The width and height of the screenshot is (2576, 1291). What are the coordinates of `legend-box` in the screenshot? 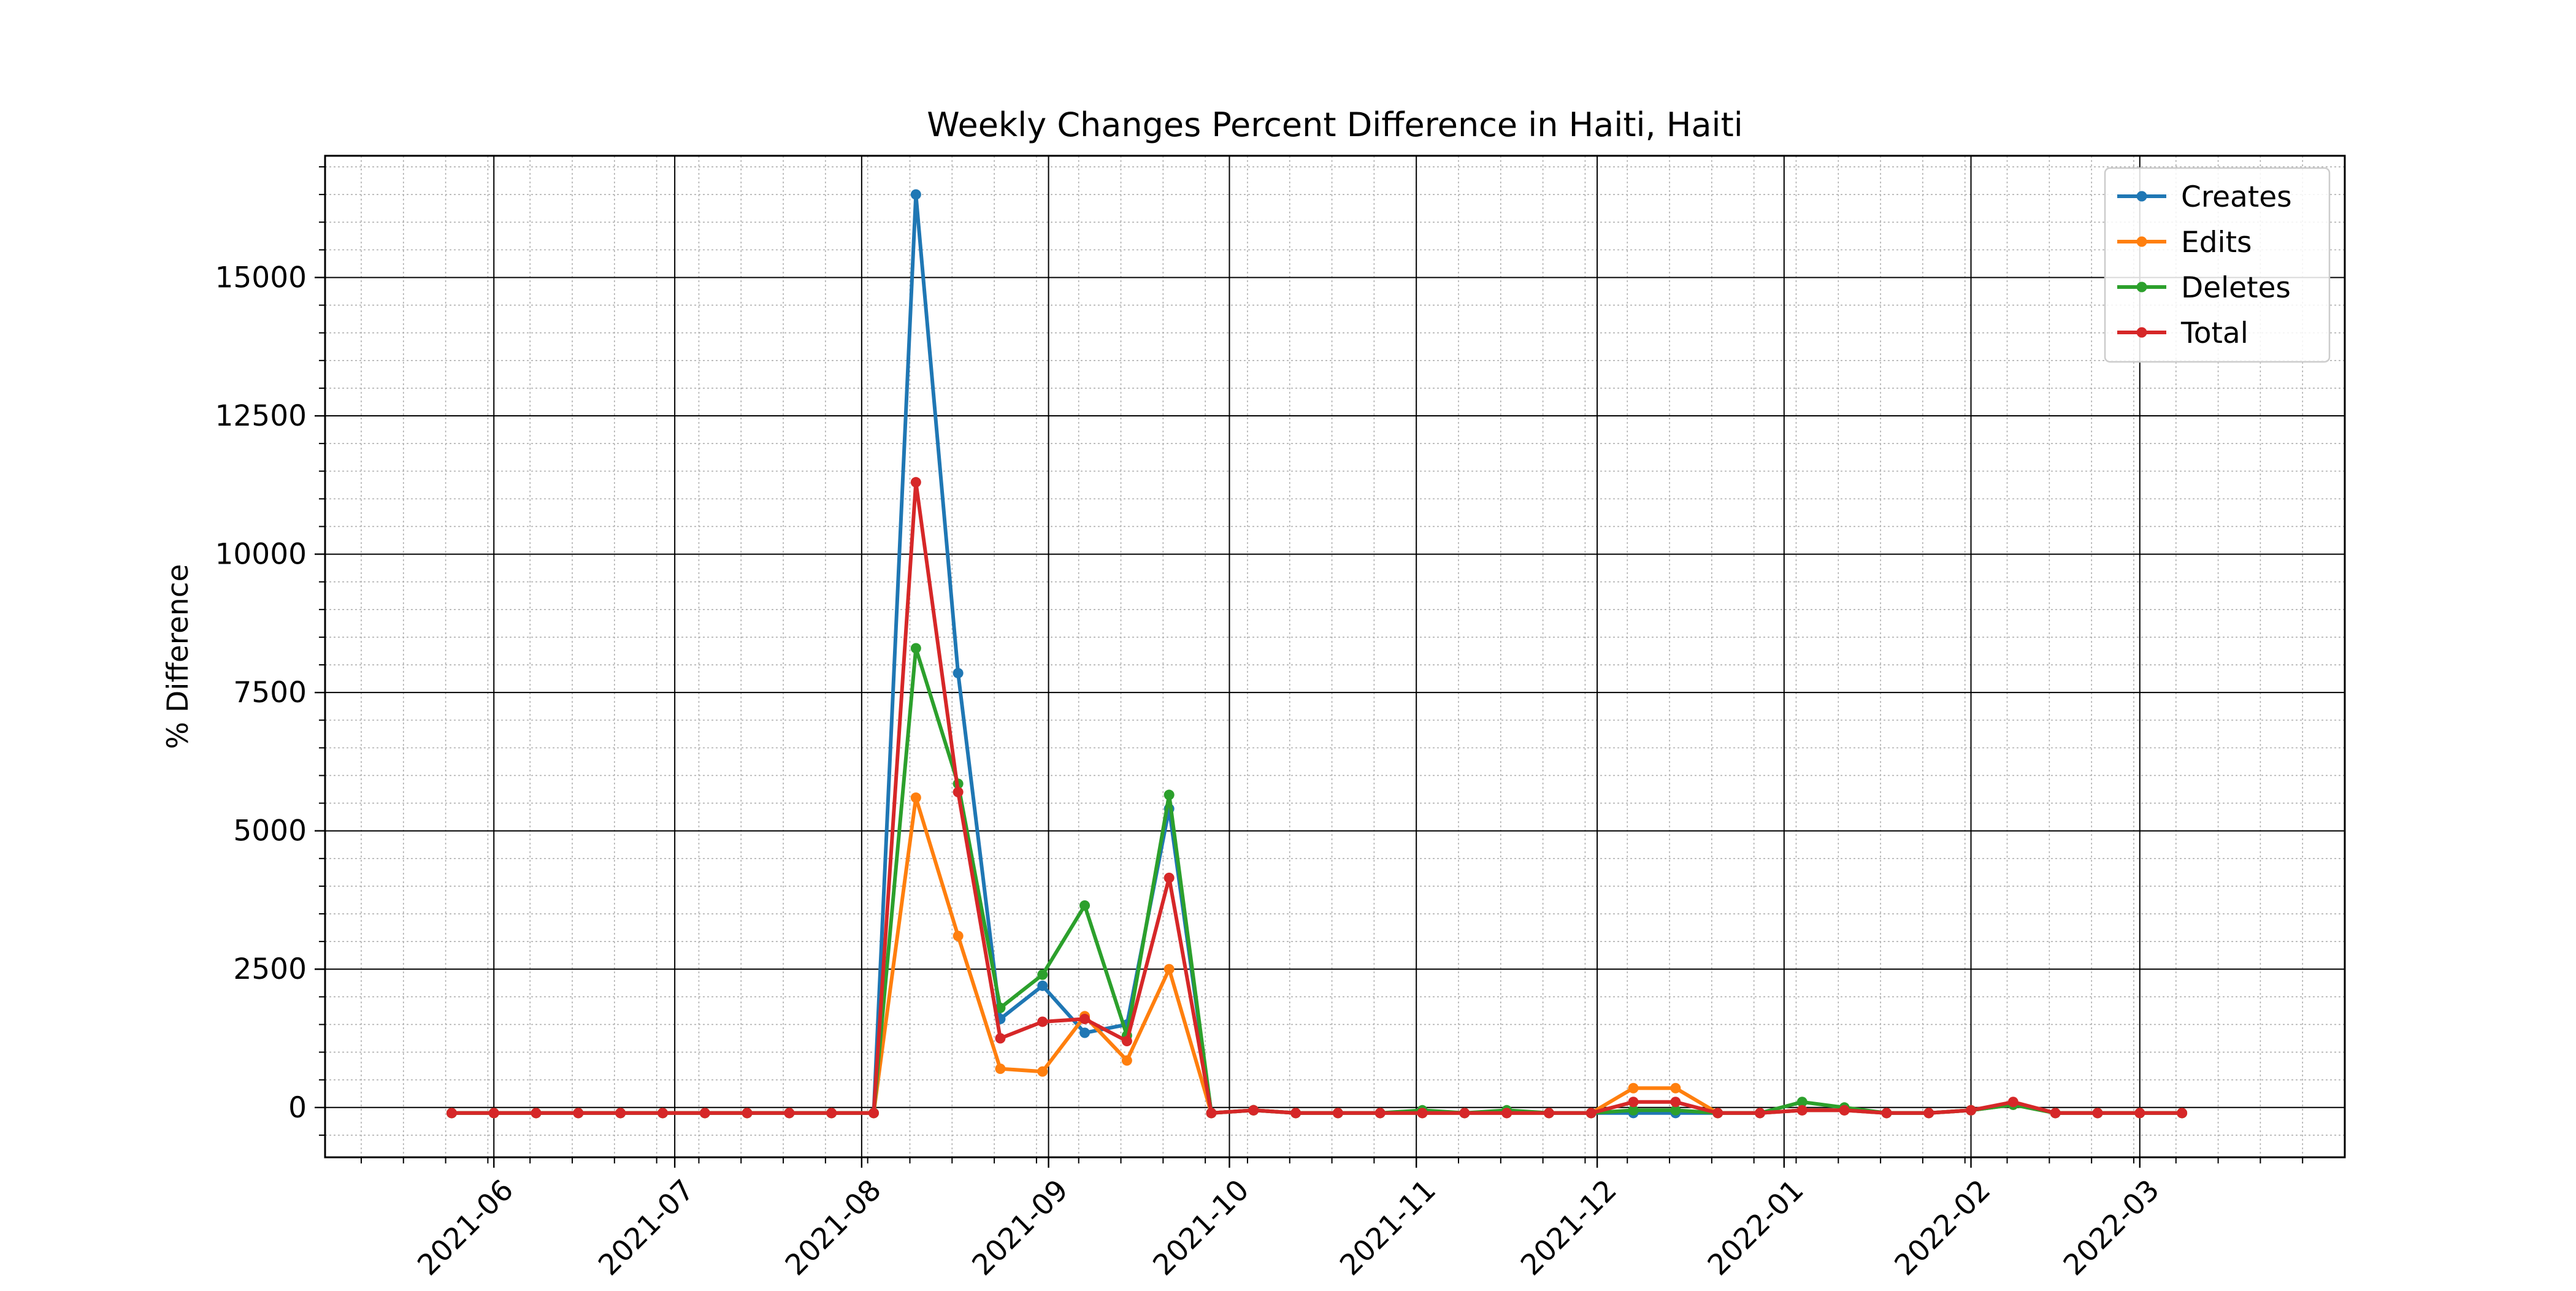 It's located at (2217, 265).